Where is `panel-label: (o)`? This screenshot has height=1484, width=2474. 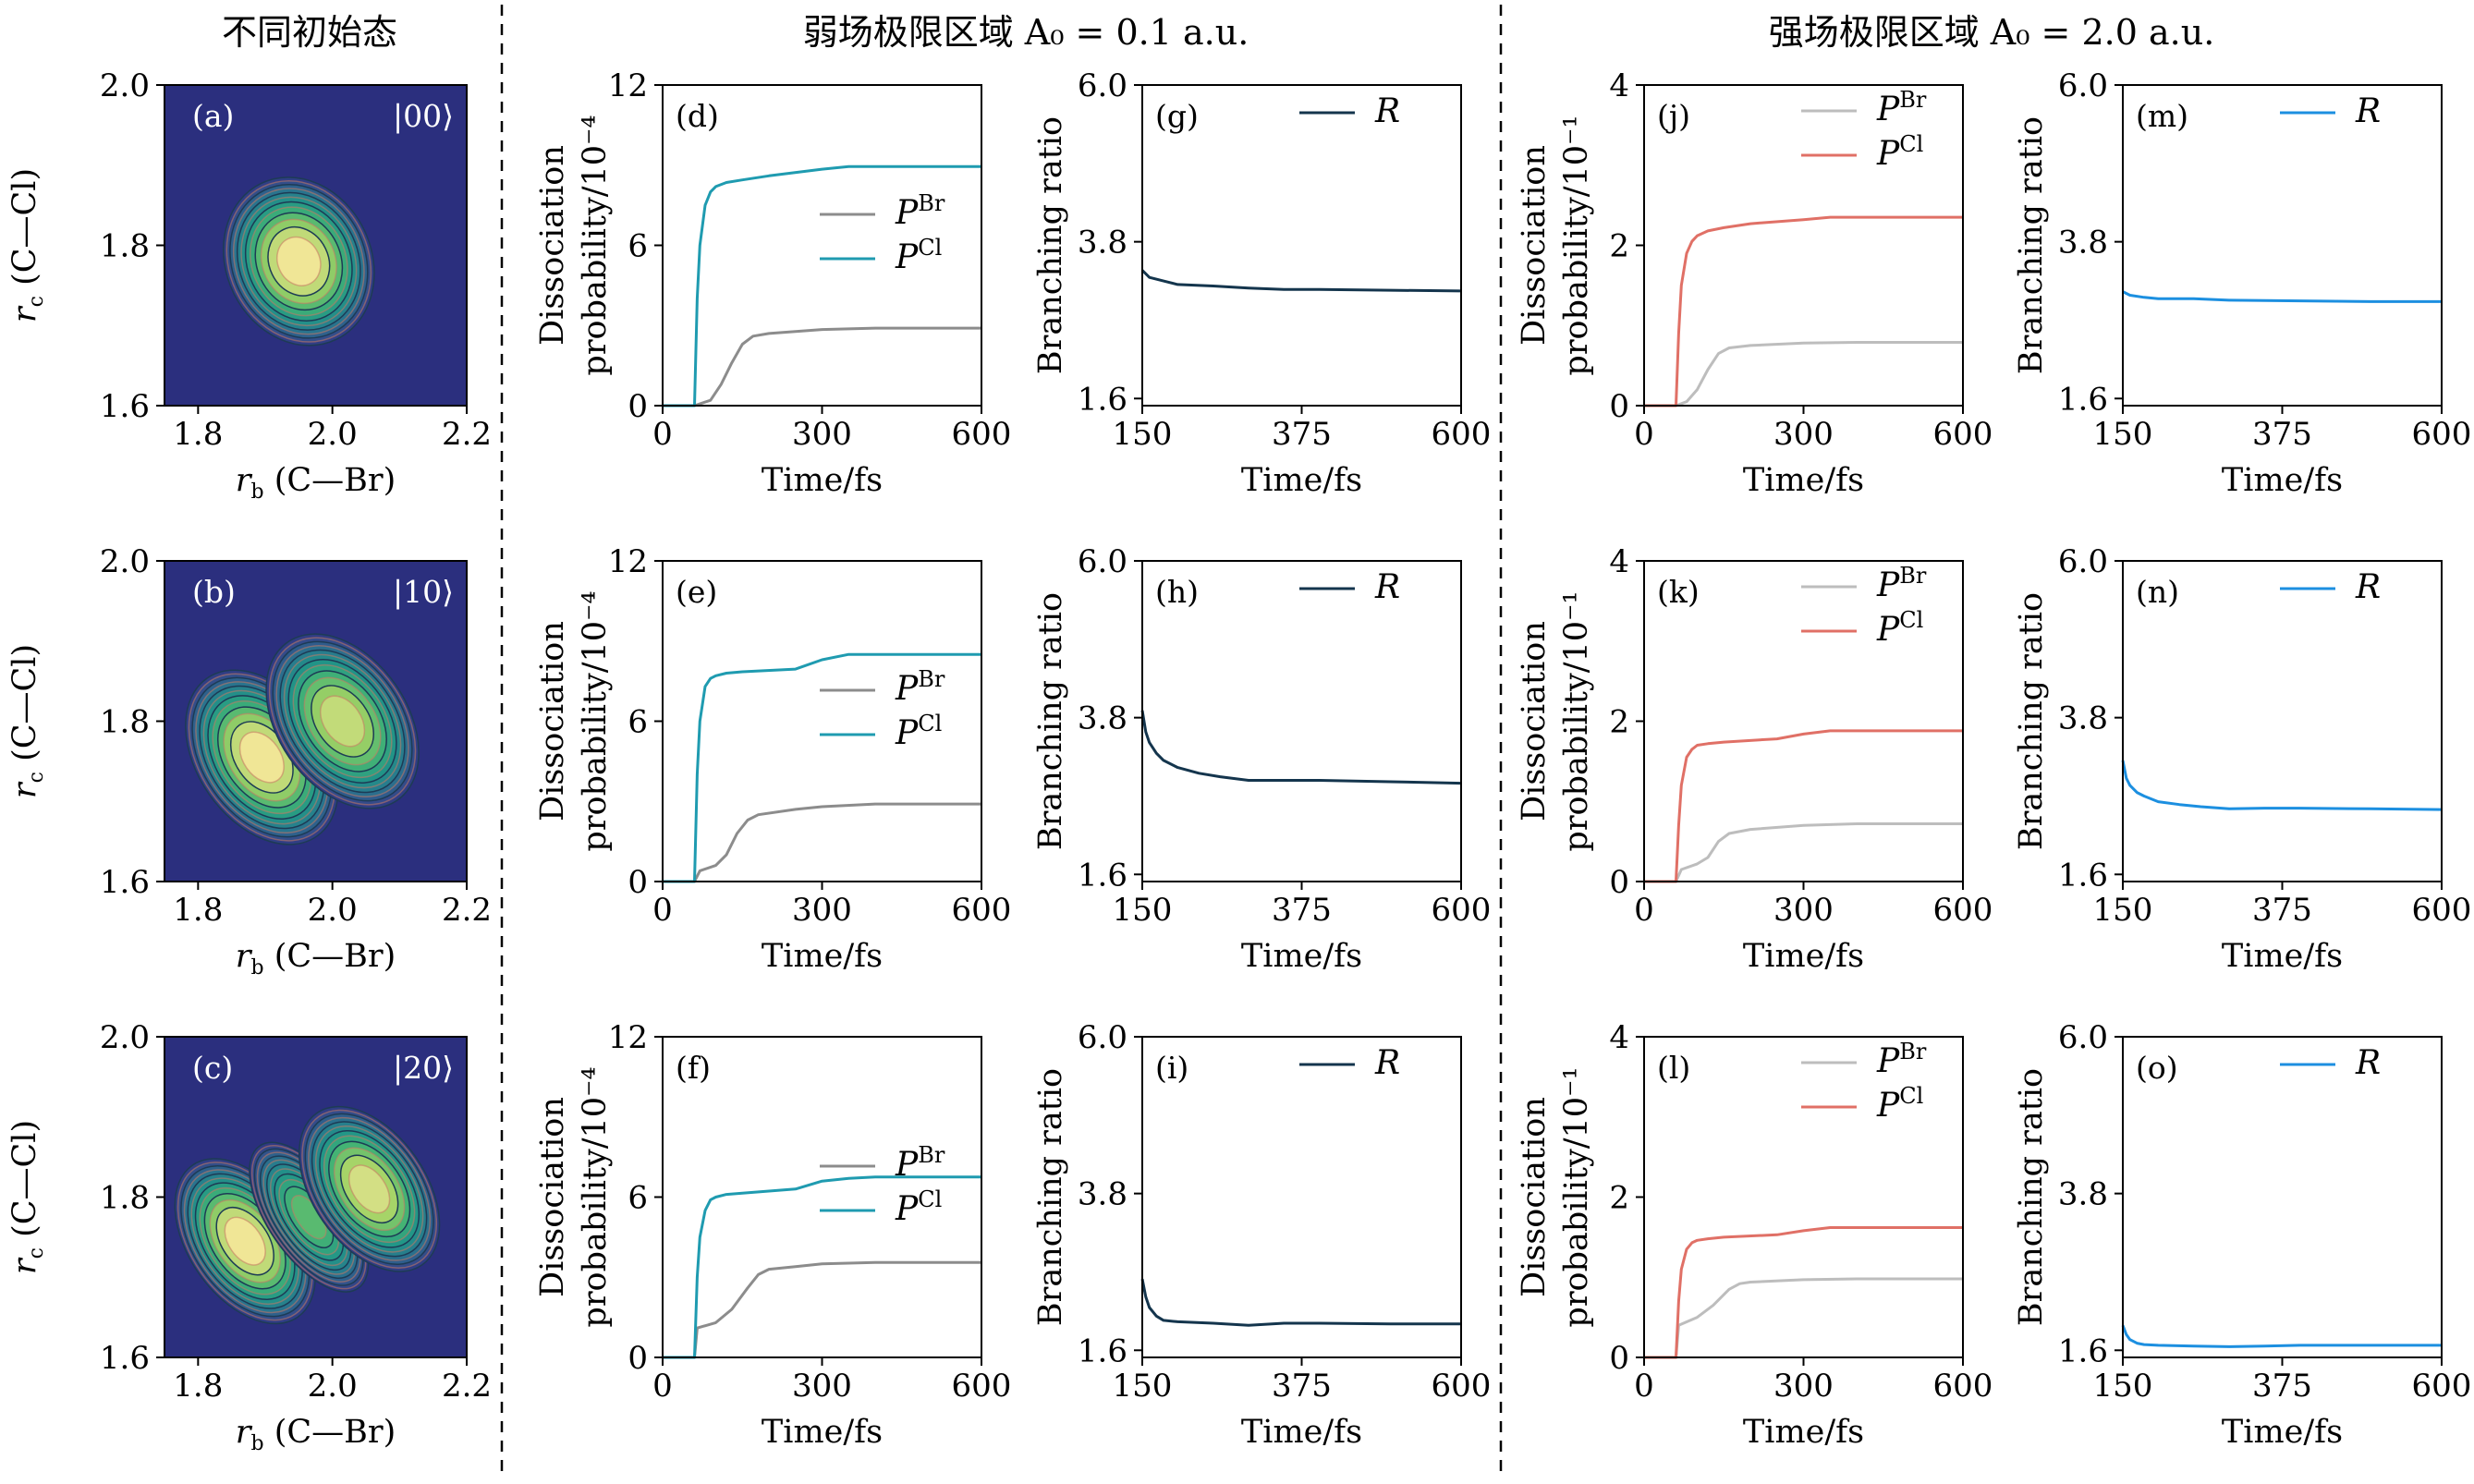
panel-label: (o) is located at coordinates (2157, 1068).